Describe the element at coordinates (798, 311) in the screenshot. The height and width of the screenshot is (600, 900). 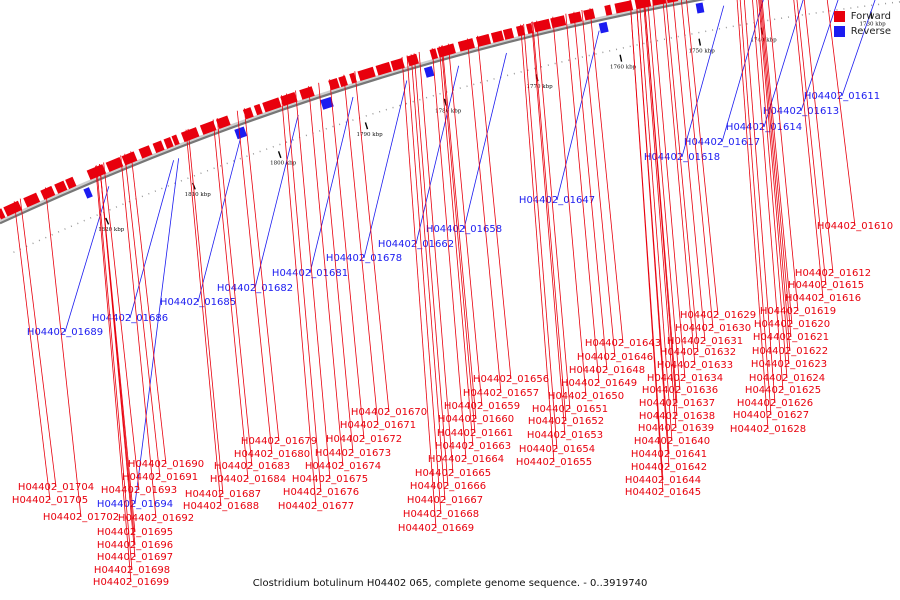
I see `forward-gene-label: H04402_01619` at that location.